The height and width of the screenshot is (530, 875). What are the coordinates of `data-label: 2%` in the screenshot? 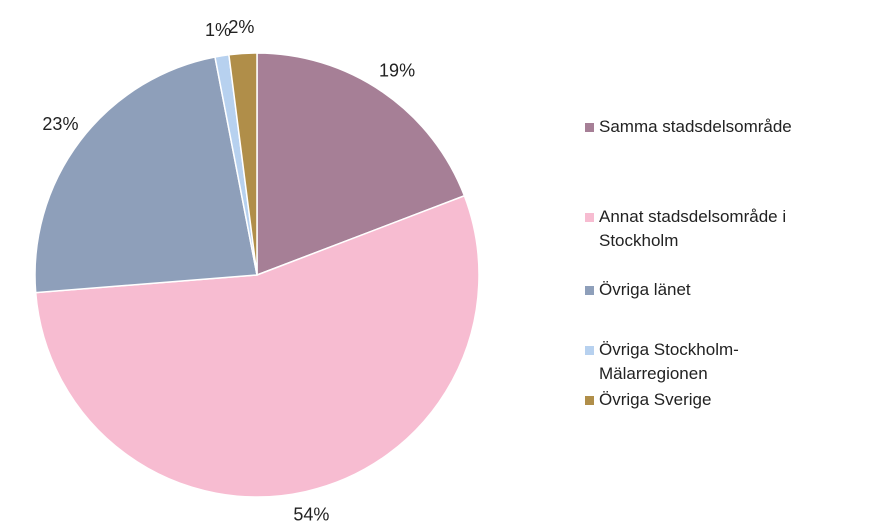 It's located at (241, 27).